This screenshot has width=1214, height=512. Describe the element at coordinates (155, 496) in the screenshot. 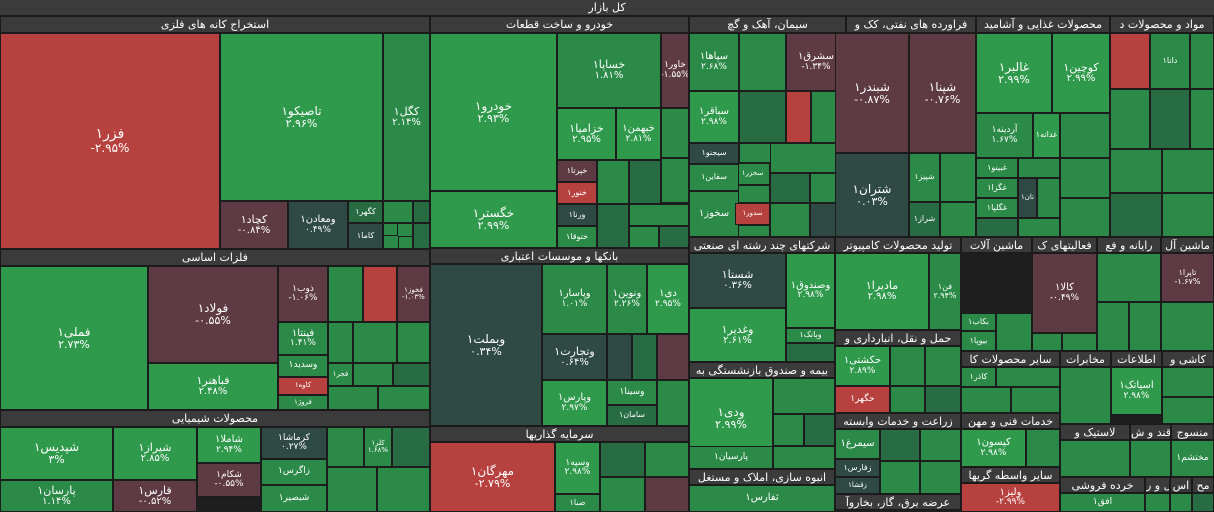

I see `stock-tile: فارس۱ -۰.۵۲%` at that location.